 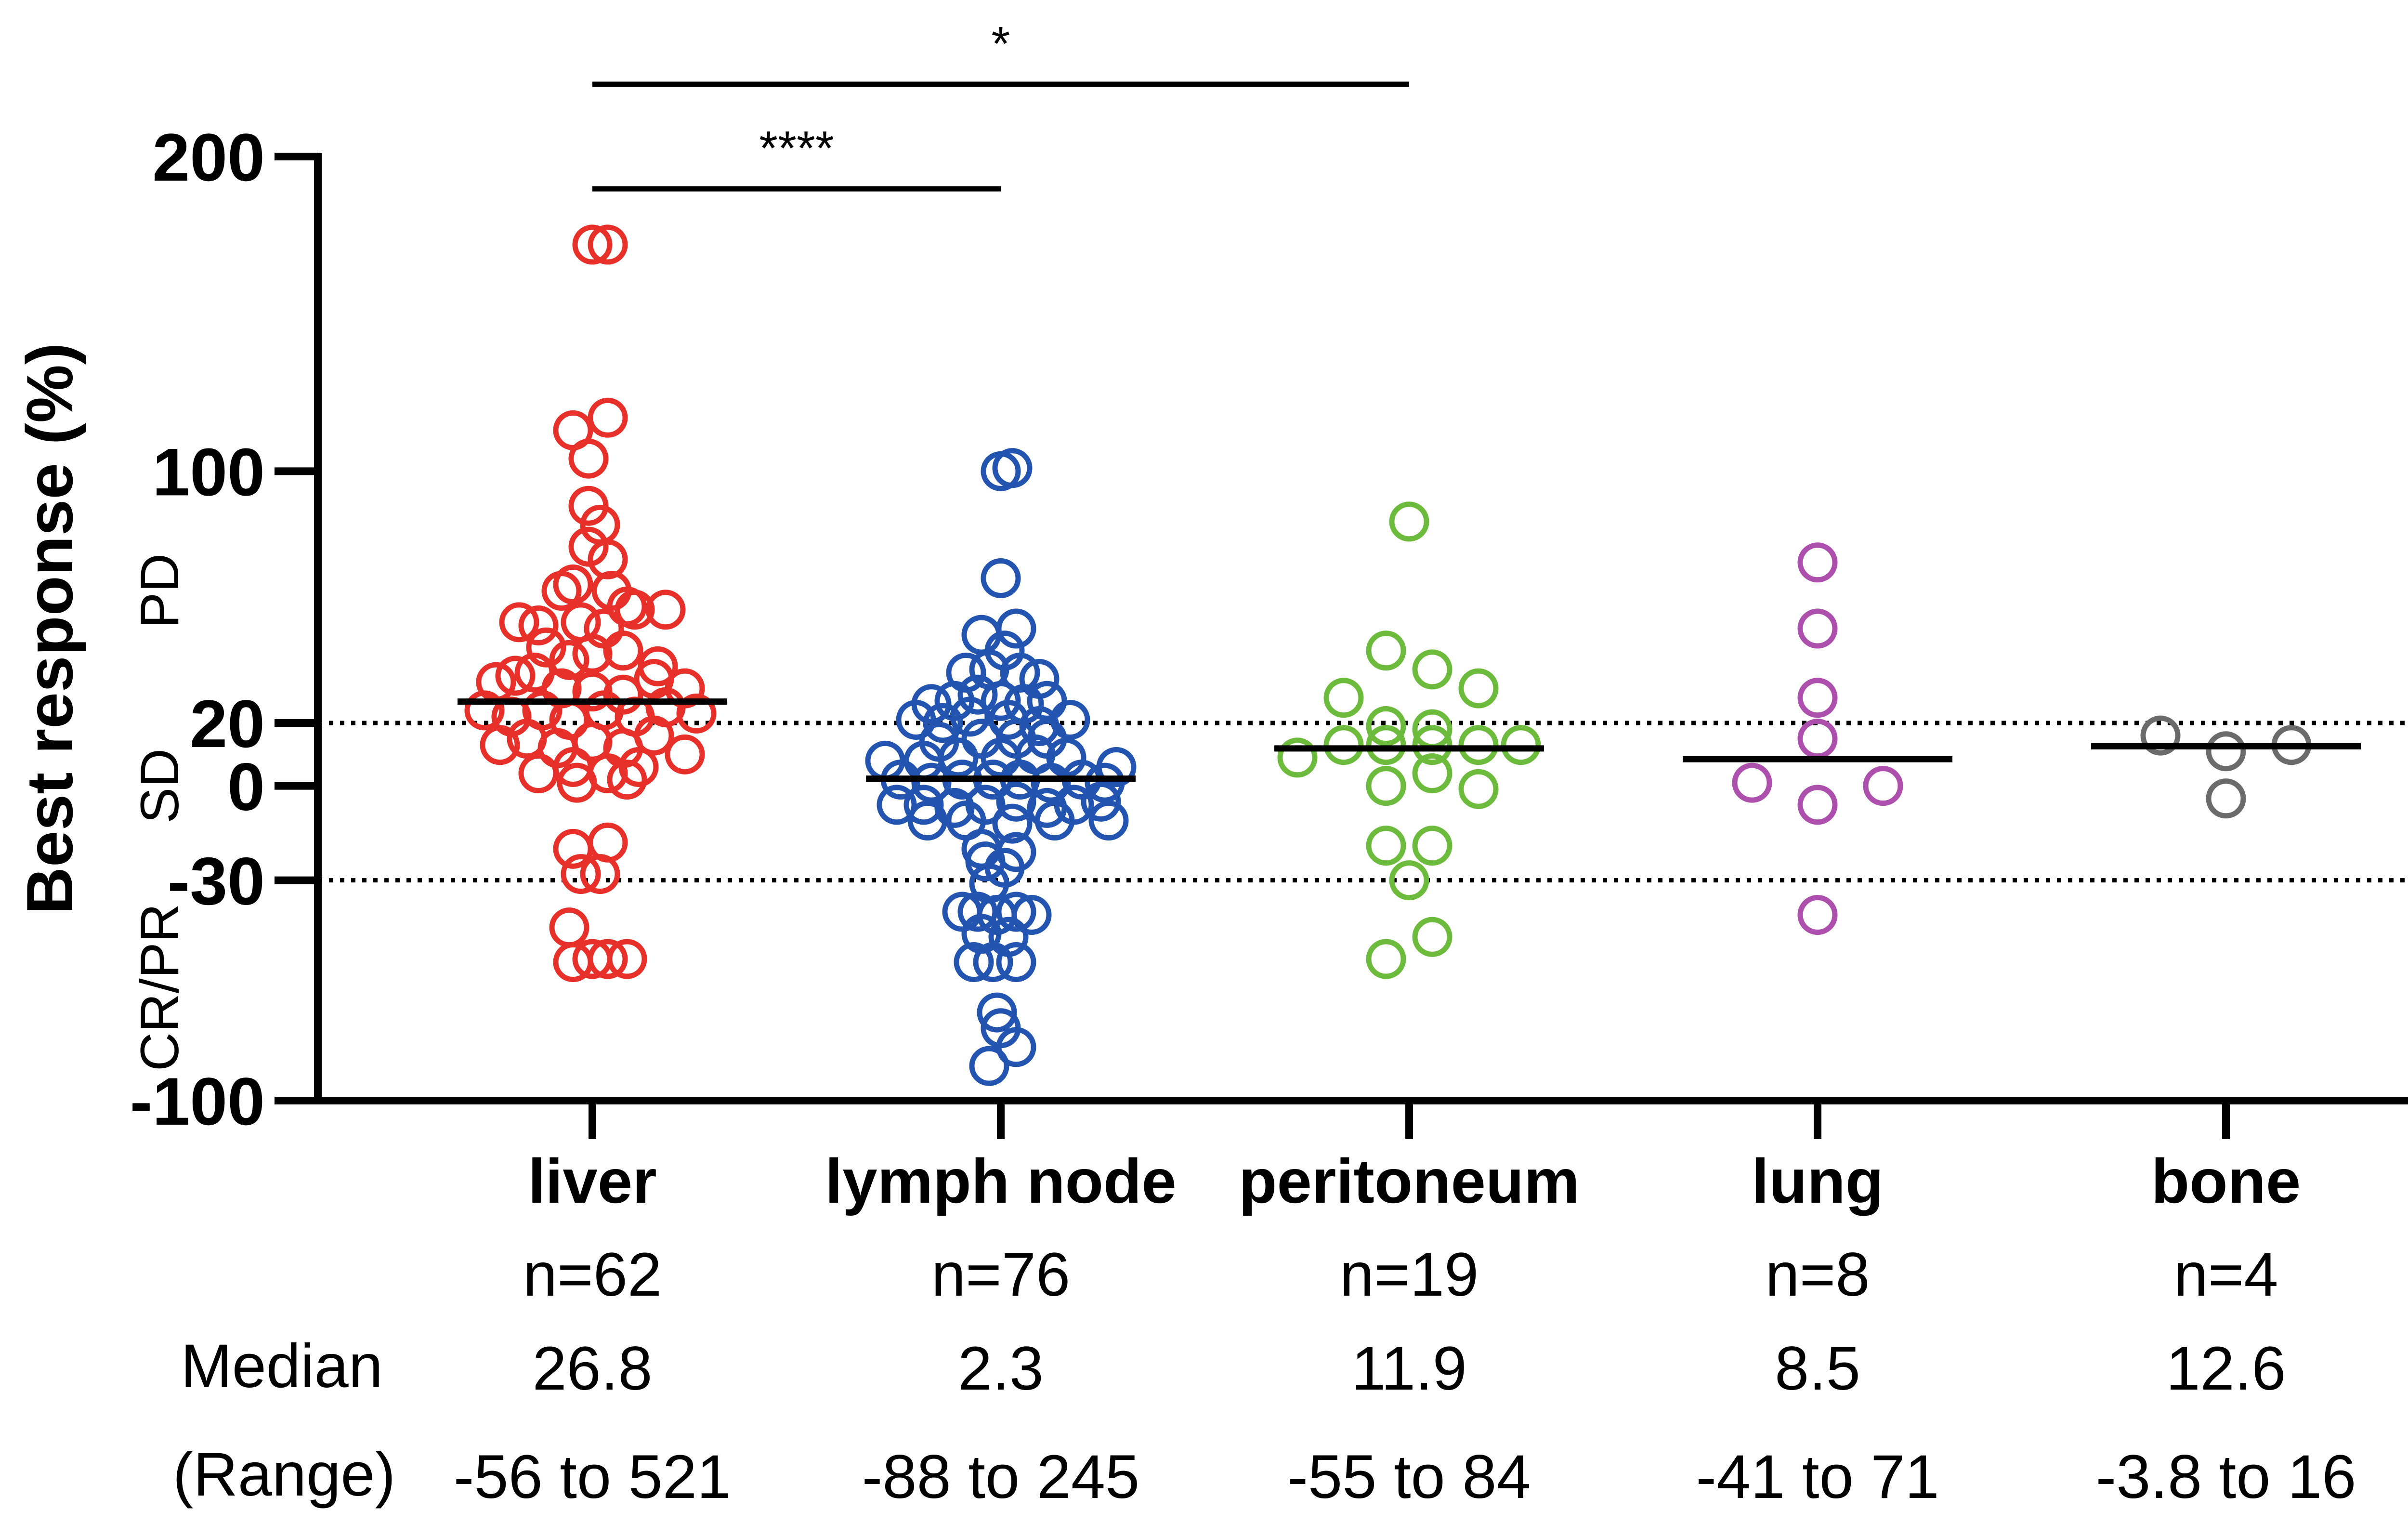 What do you see at coordinates (284, 1474) in the screenshot?
I see `range-row-label: (Range)` at bounding box center [284, 1474].